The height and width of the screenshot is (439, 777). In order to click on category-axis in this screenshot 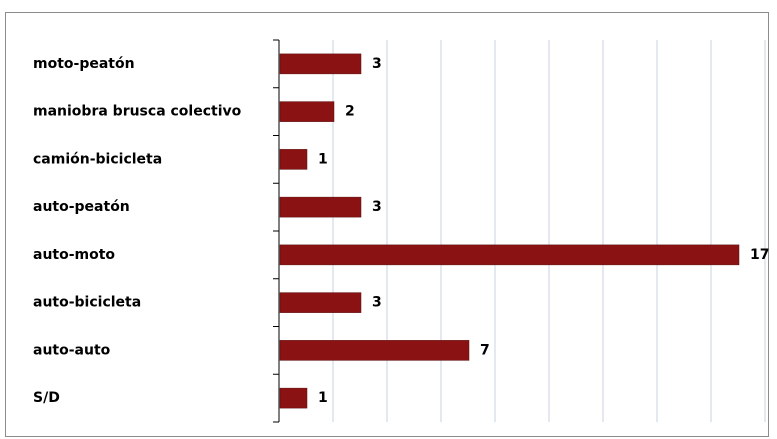, I will do `click(276, 231)`.